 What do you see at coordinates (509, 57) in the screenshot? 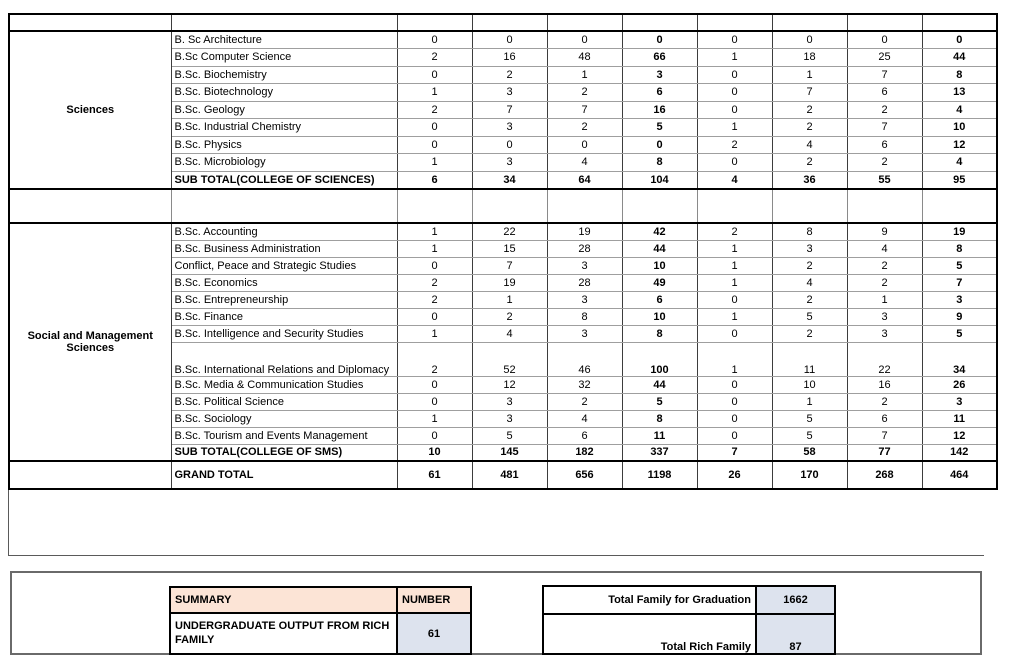
I see `value-cell: 16` at bounding box center [509, 57].